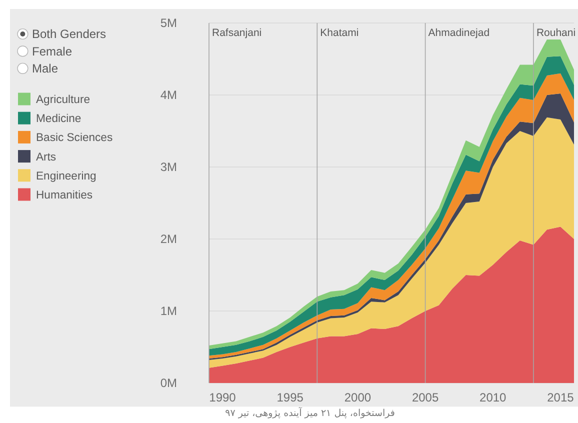 This screenshot has height=423, width=578. What do you see at coordinates (168, 383) in the screenshot?
I see `y-tick-label: 0M` at bounding box center [168, 383].